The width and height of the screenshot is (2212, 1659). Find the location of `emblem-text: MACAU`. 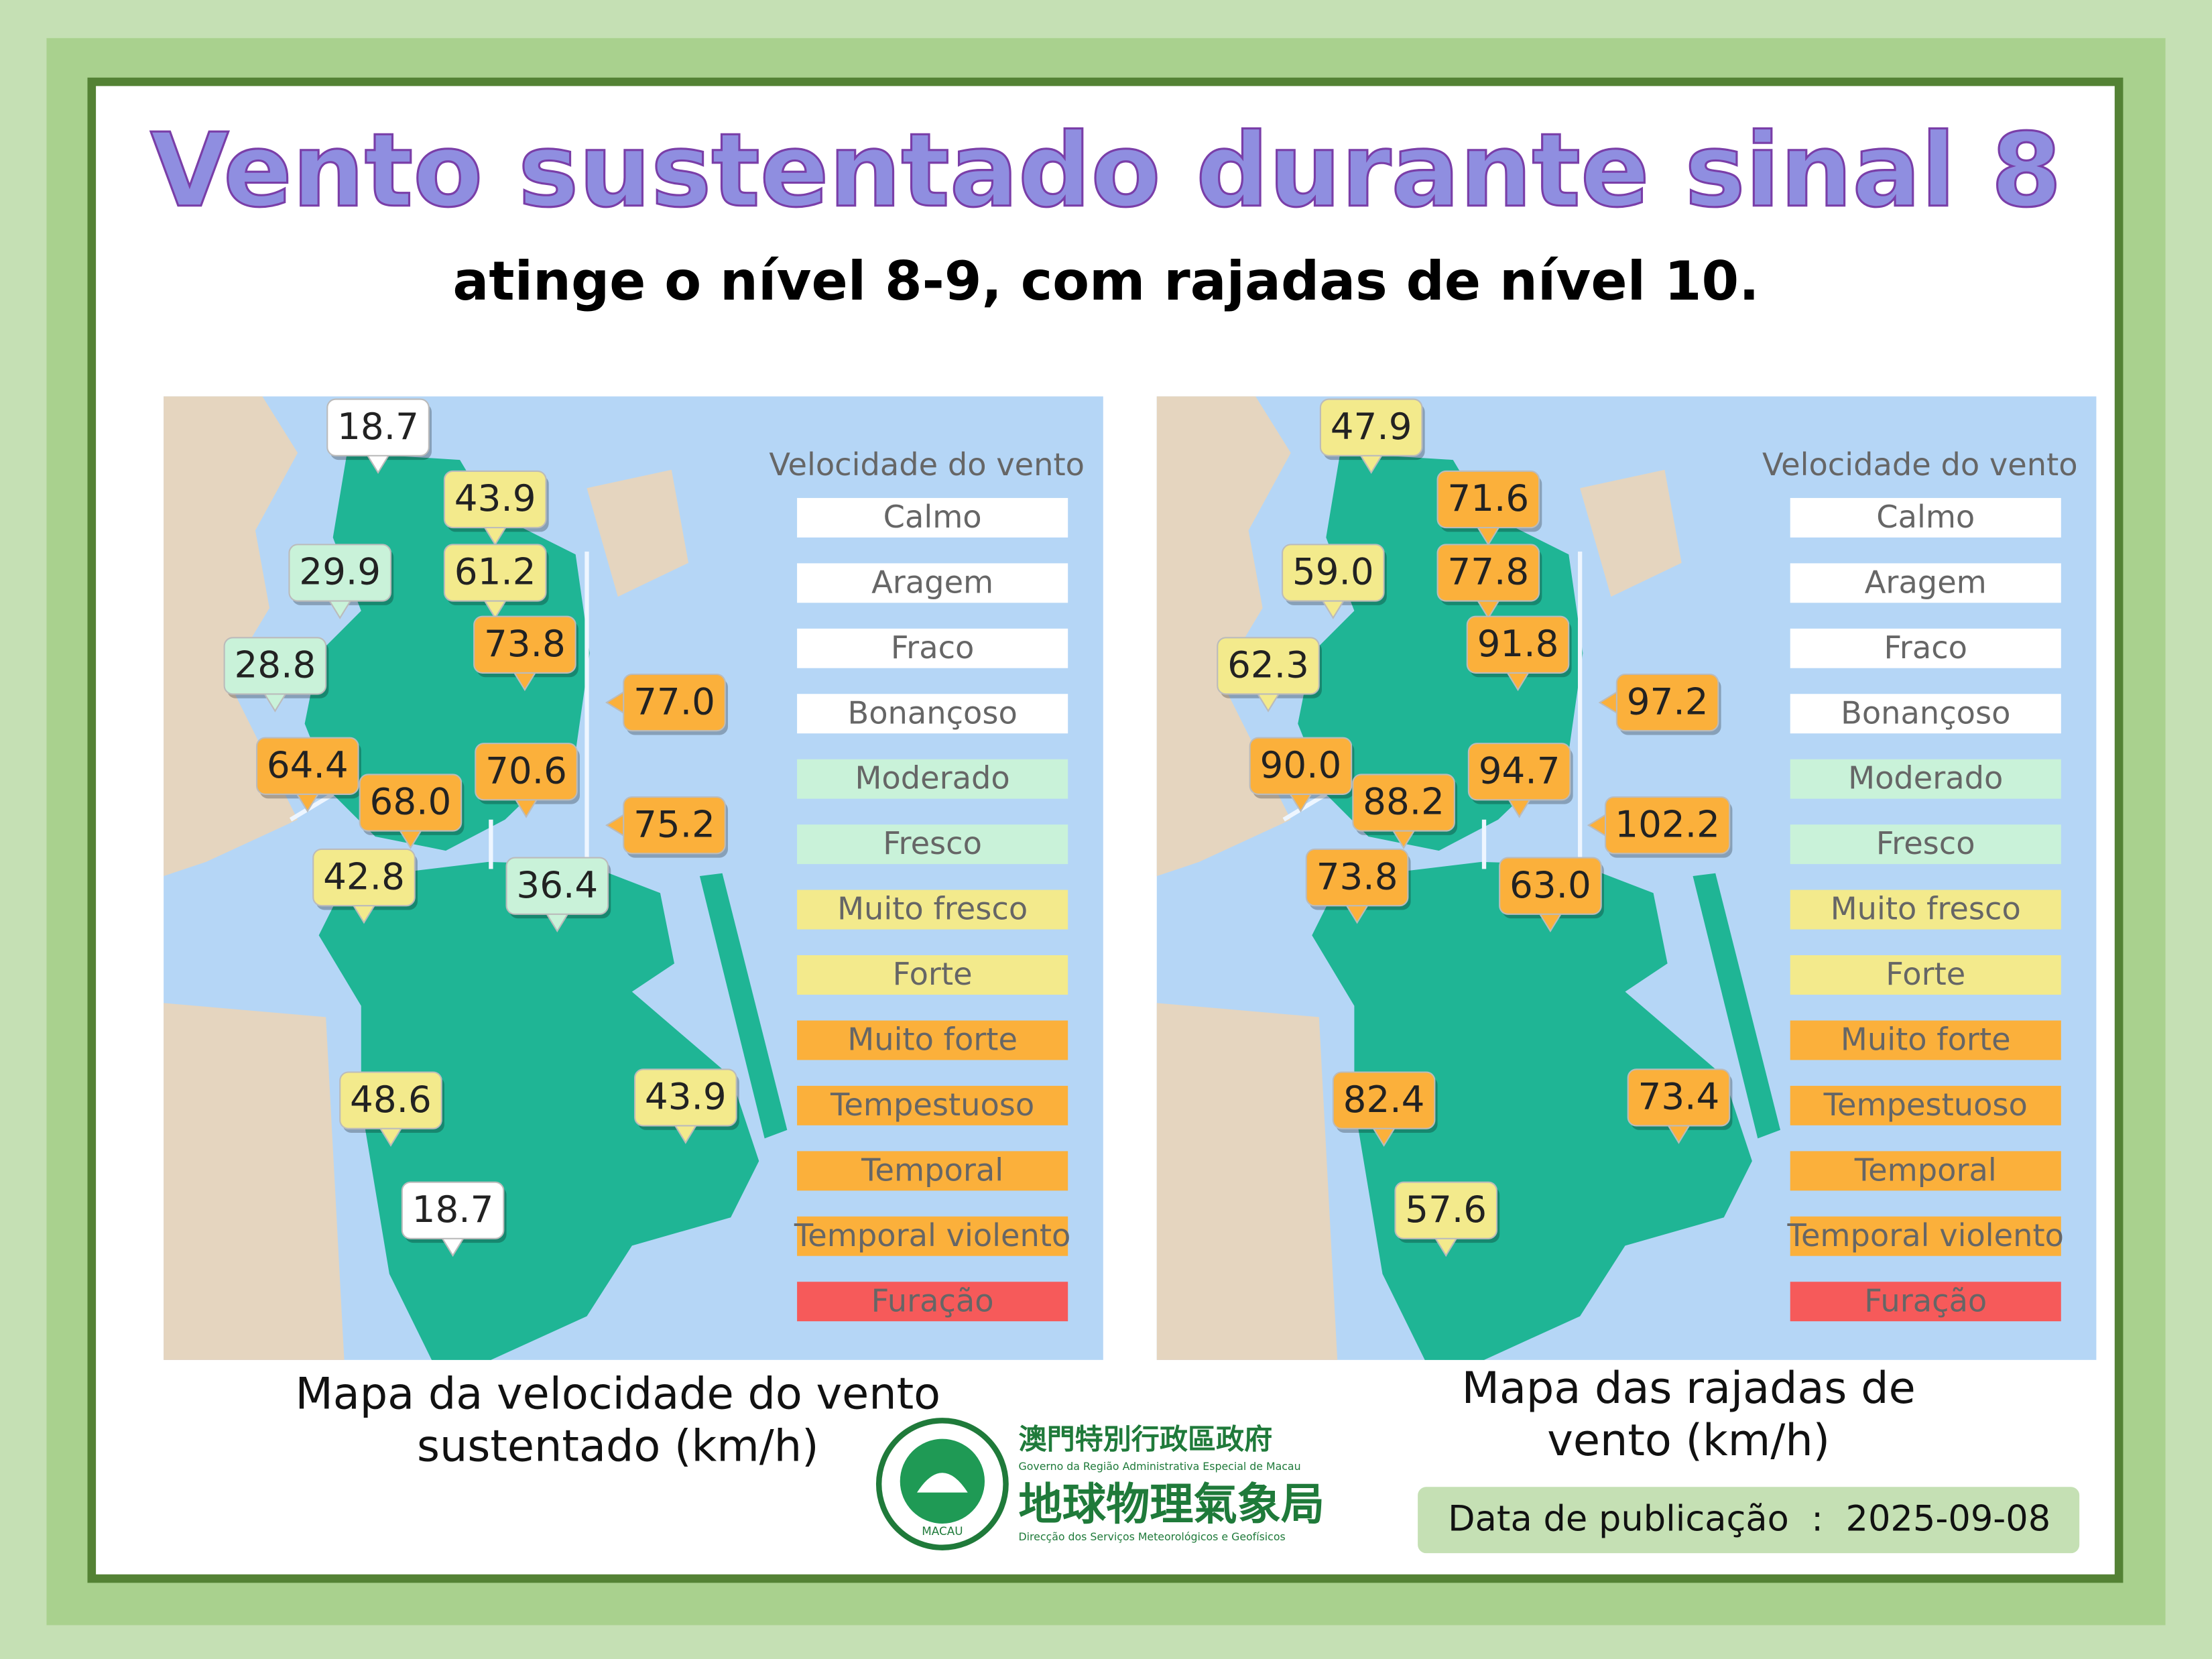

emblem-text: MACAU is located at coordinates (942, 1531).